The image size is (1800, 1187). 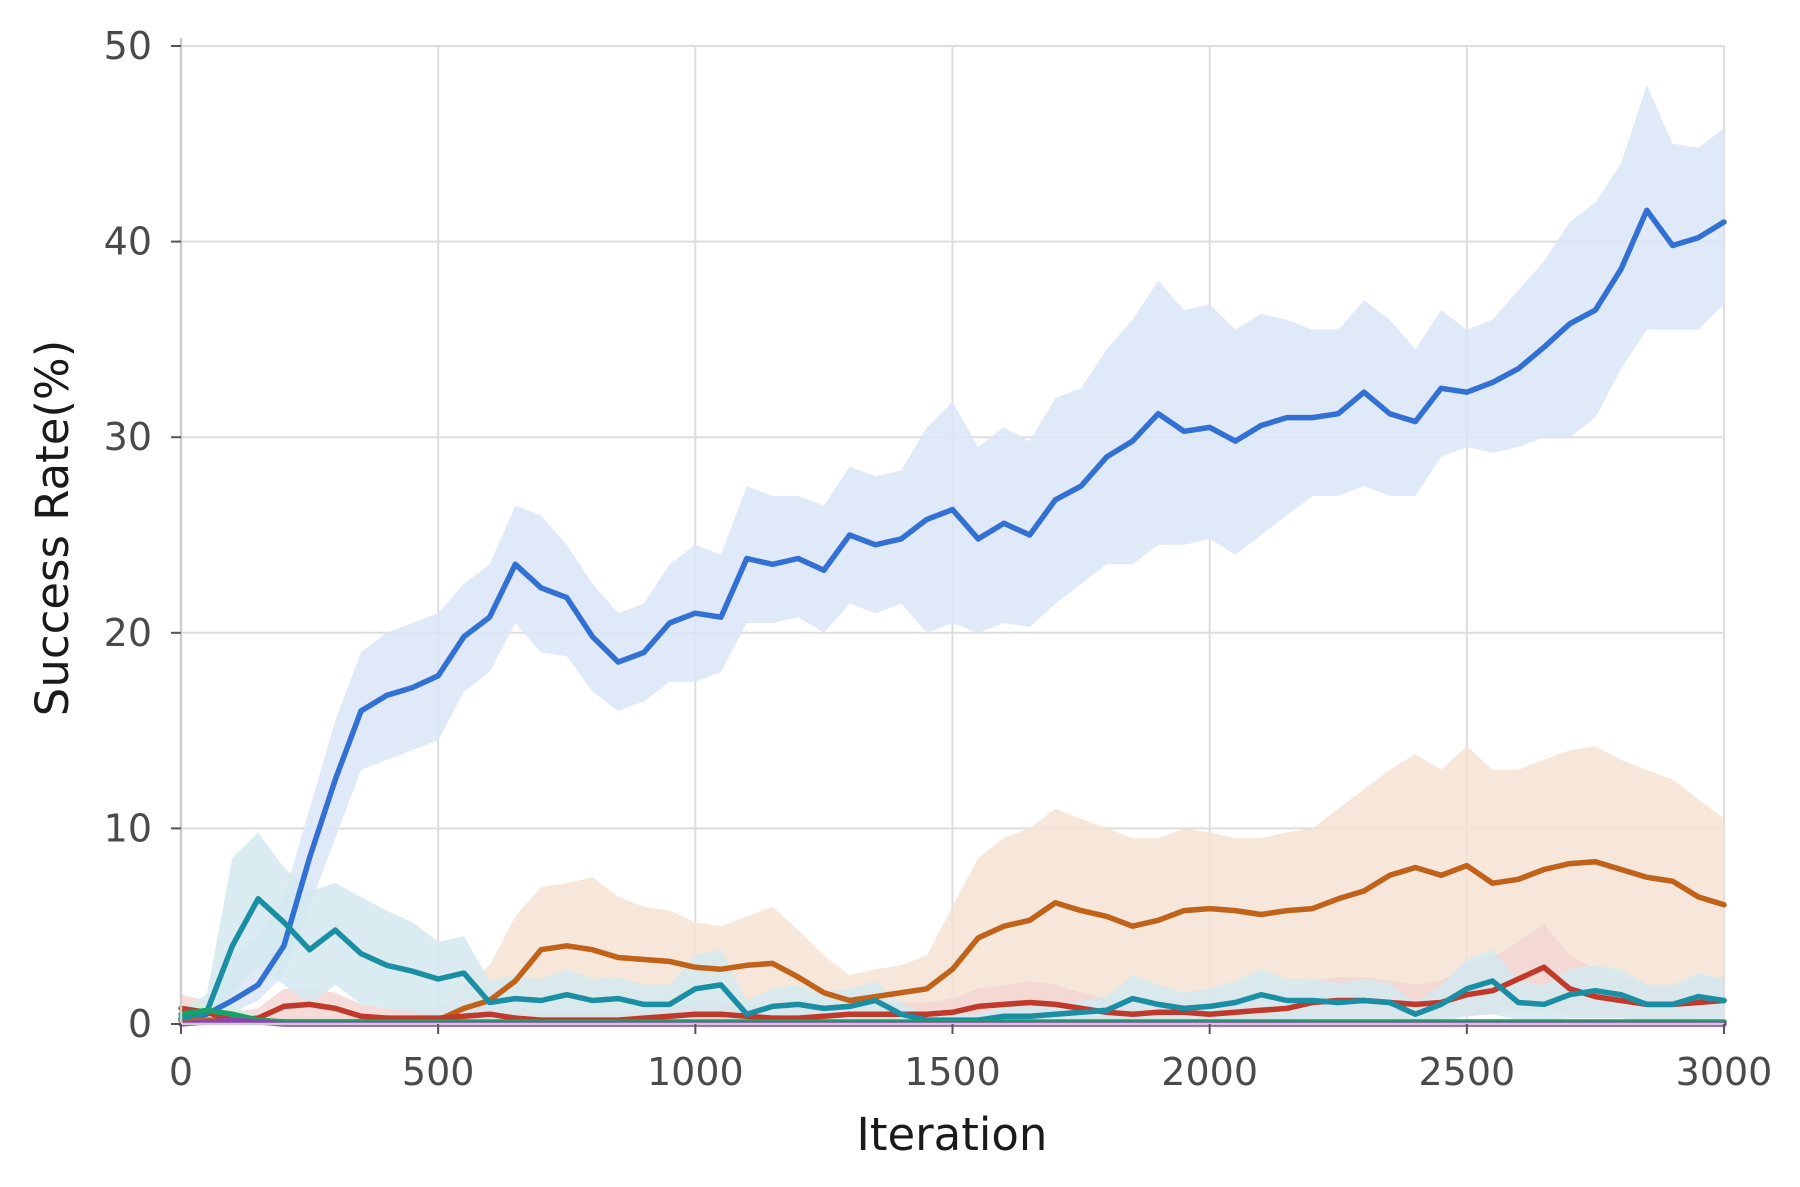 I want to click on y-tick-label: 40, so click(x=128, y=242).